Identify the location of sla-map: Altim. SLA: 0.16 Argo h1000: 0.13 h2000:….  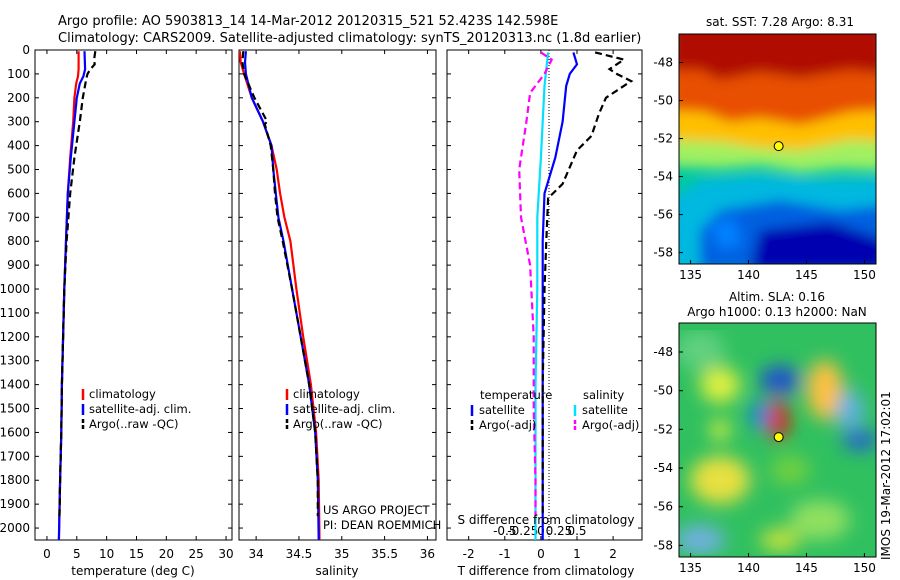
(765, 432).